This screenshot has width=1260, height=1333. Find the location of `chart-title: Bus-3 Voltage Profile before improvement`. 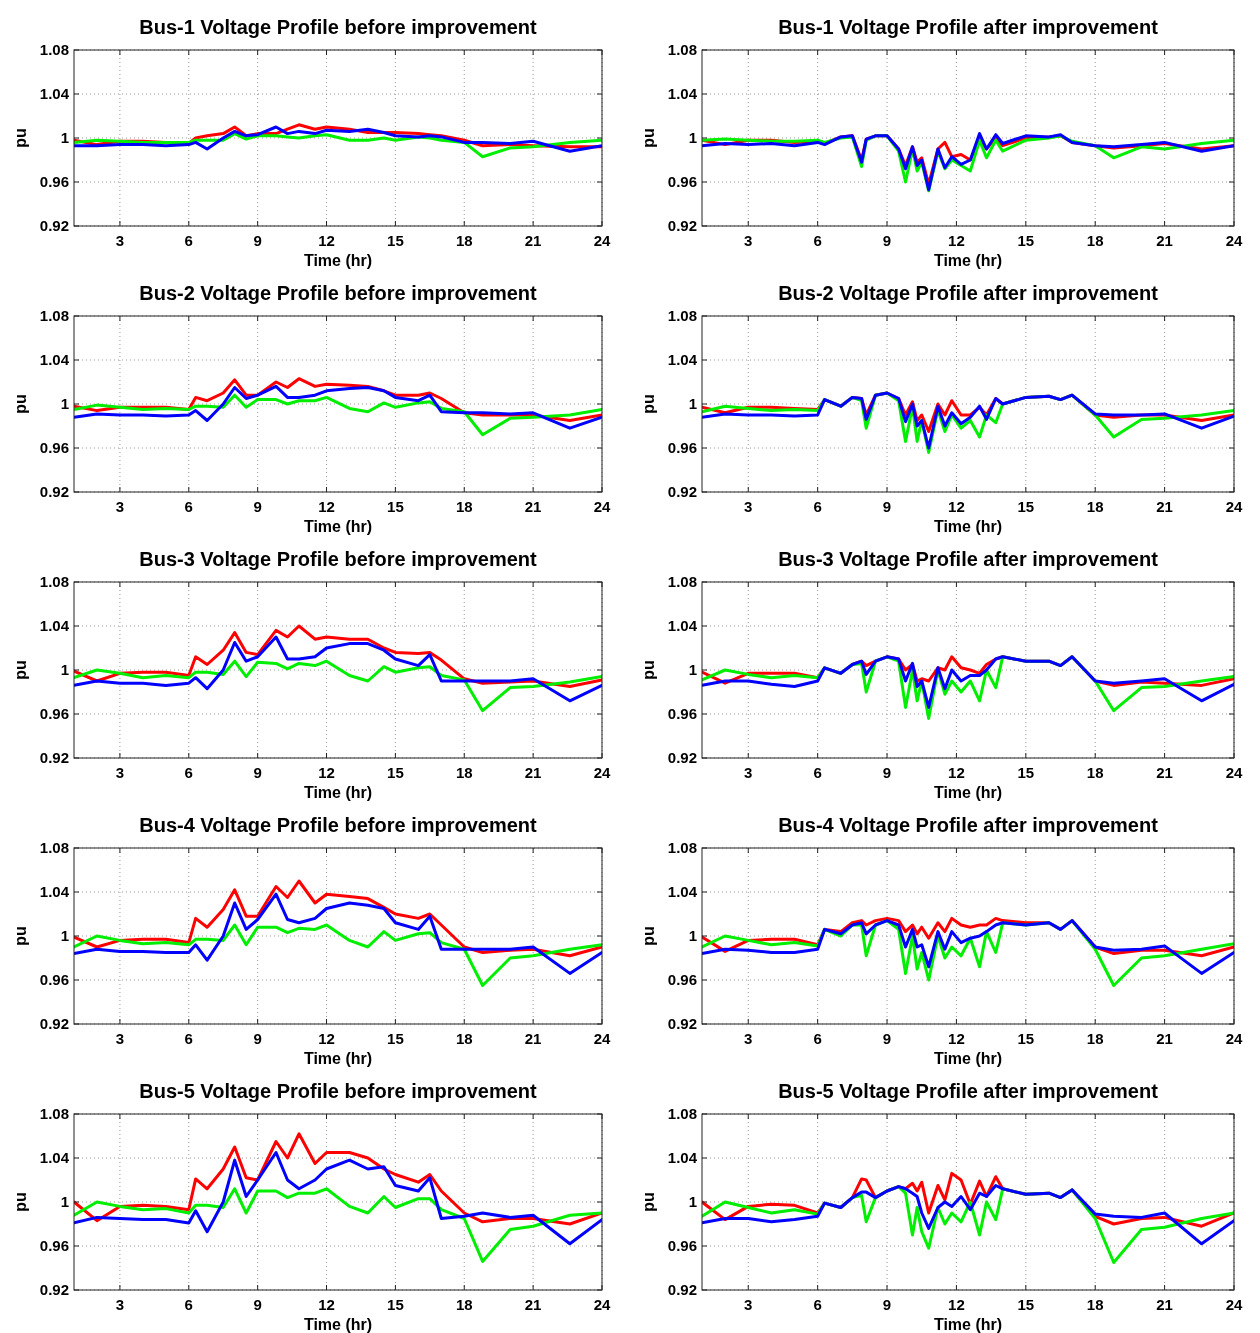

chart-title: Bus-3 Voltage Profile before improvement is located at coordinates (338, 559).